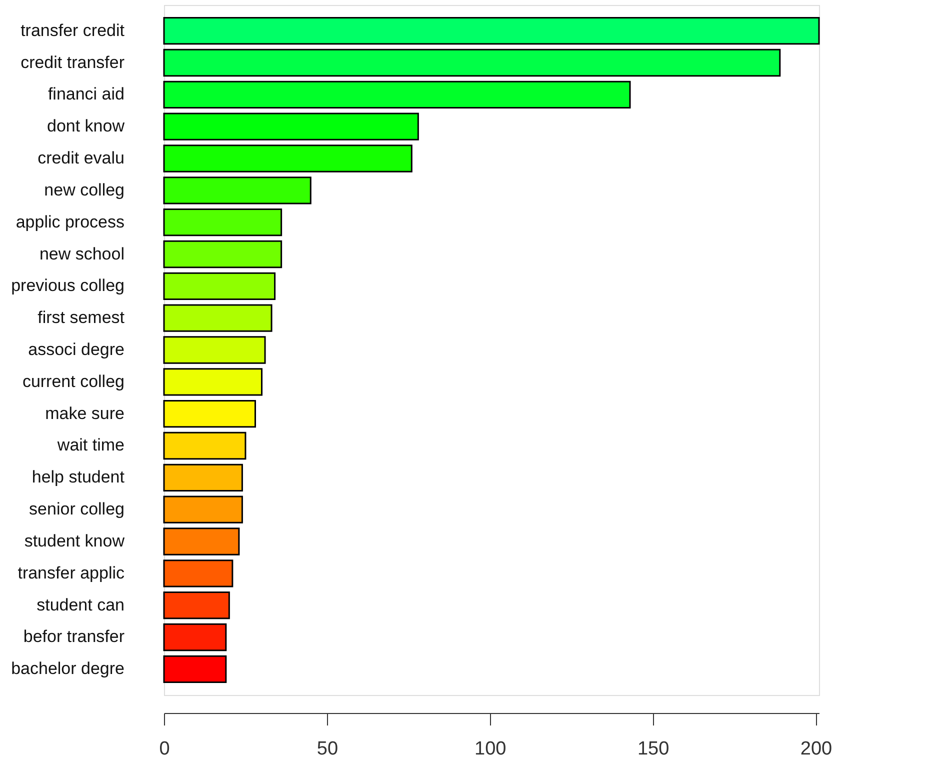 This screenshot has width=925, height=783. What do you see at coordinates (70, 222) in the screenshot?
I see `y-tick-label: applic process` at bounding box center [70, 222].